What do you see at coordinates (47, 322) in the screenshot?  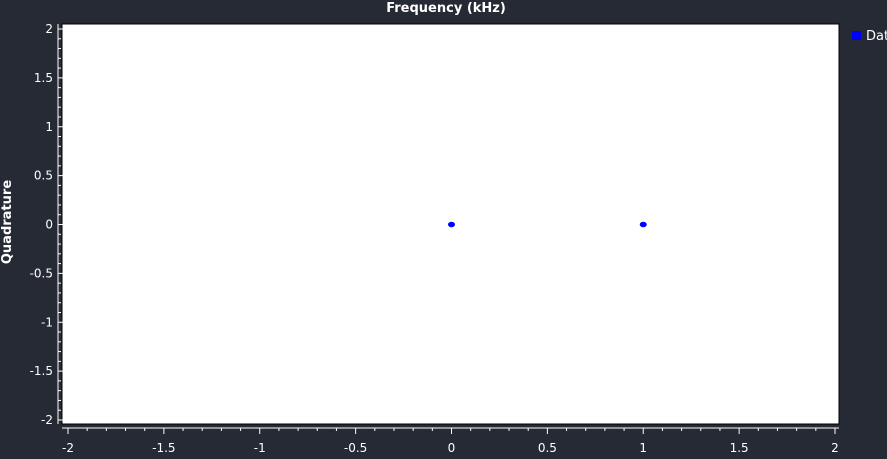 I see `y-tick-label: -1` at bounding box center [47, 322].